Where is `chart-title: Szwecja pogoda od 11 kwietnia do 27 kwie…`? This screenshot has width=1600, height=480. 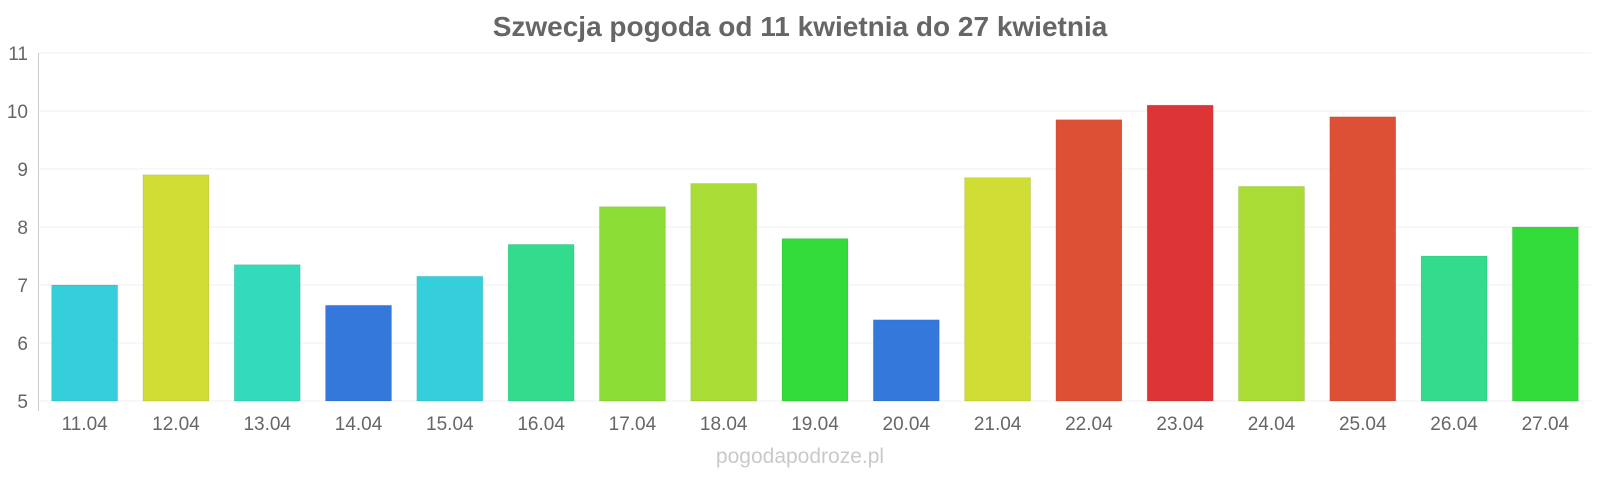 chart-title: Szwecja pogoda od 11 kwietnia do 27 kwie… is located at coordinates (800, 26).